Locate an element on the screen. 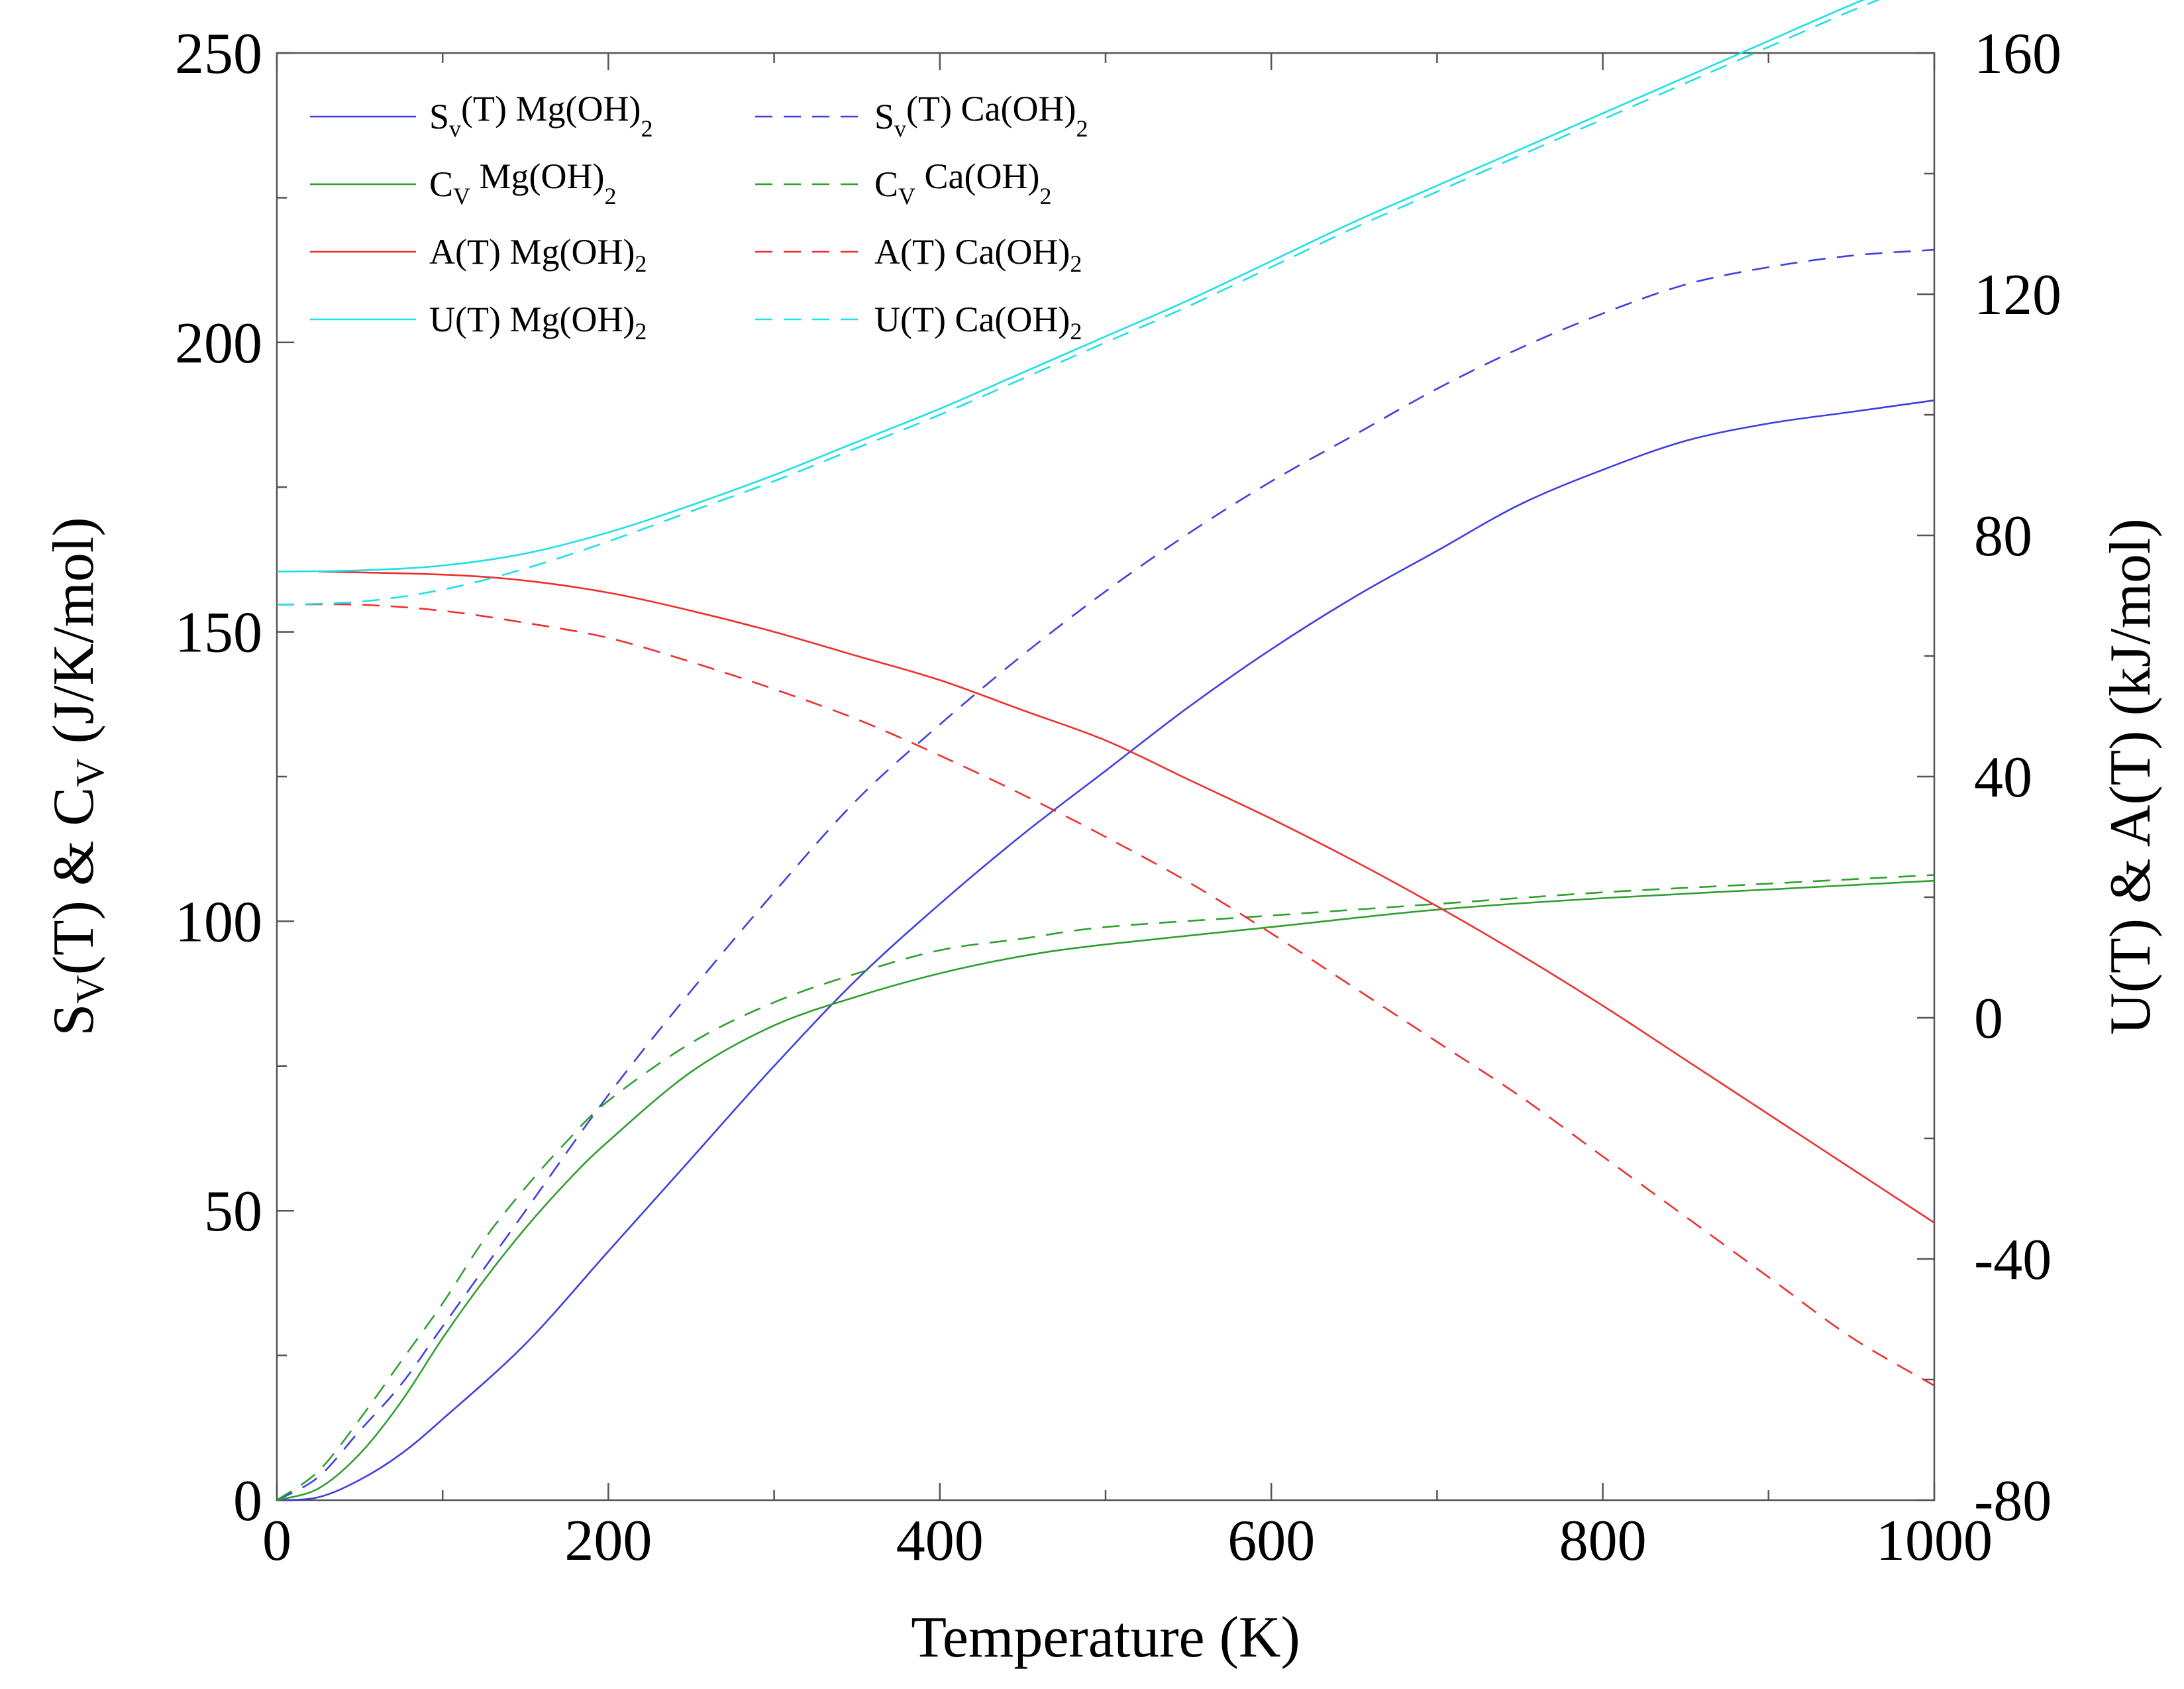 The height and width of the screenshot is (1689, 2184). legend-label: Sv(T) Mg(OH)2 is located at coordinates (540, 115).